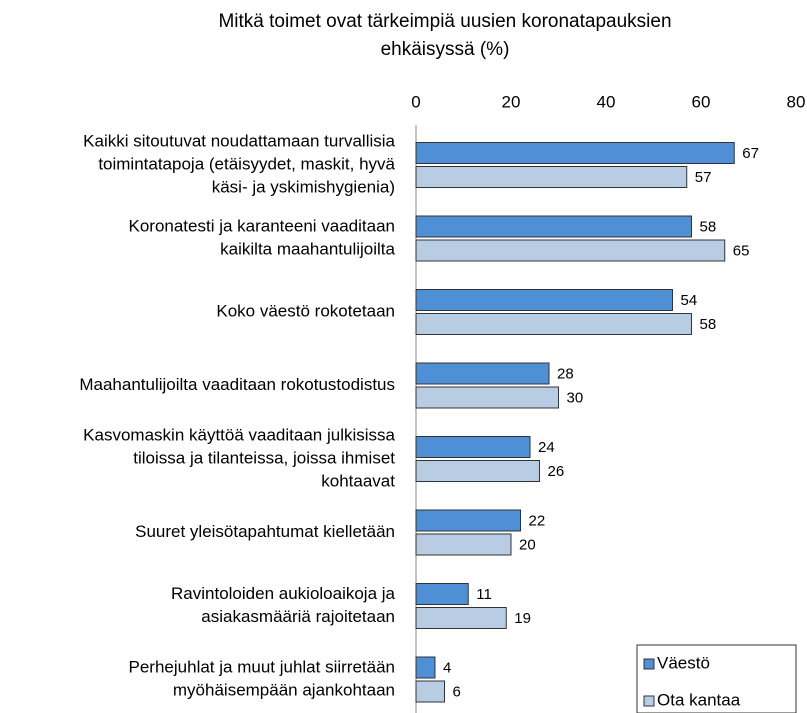 The width and height of the screenshot is (807, 713). What do you see at coordinates (522, 618) in the screenshot?
I see `value-label: 19` at bounding box center [522, 618].